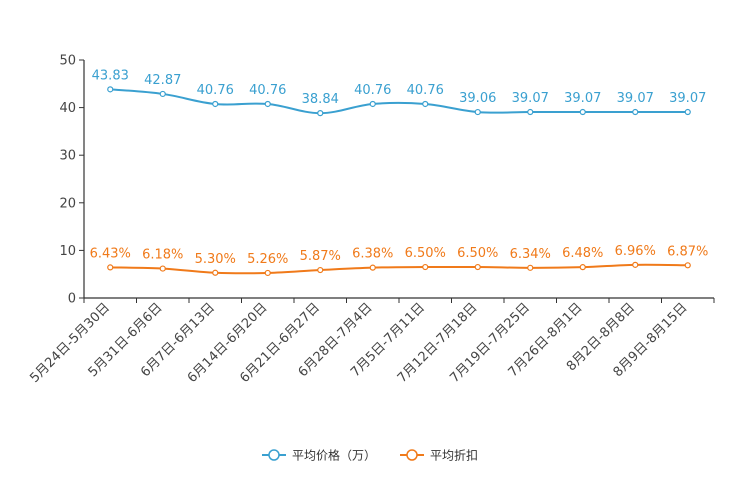  I want to click on y-tick-label: 20, so click(67, 203).